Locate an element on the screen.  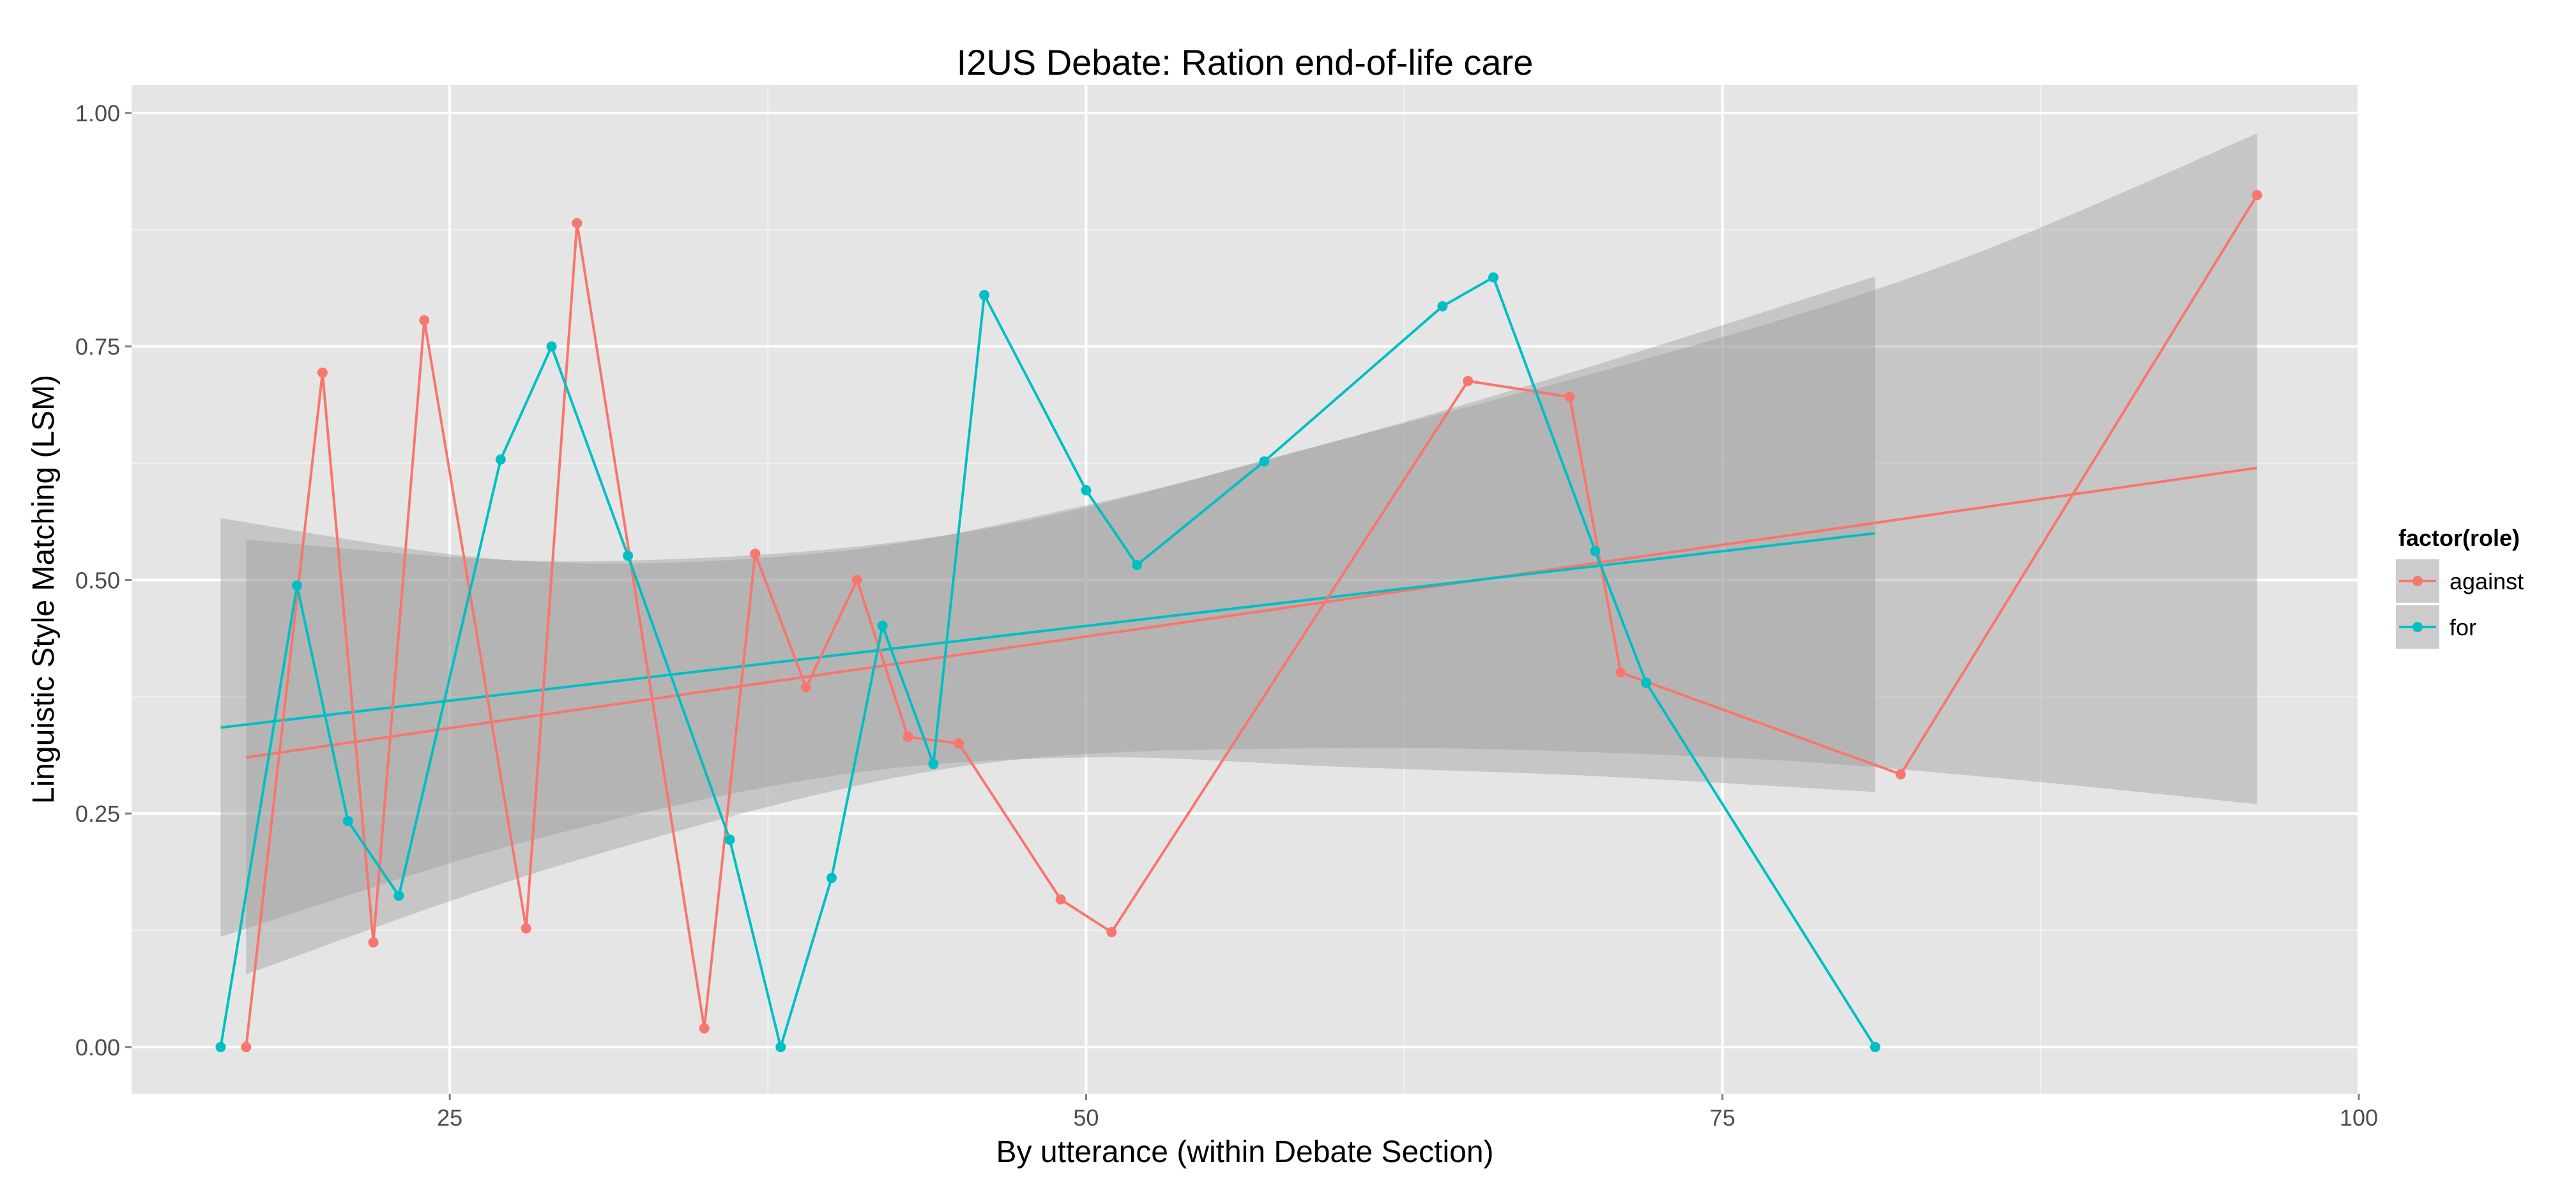
legend-key-point-for is located at coordinates (2417, 627).